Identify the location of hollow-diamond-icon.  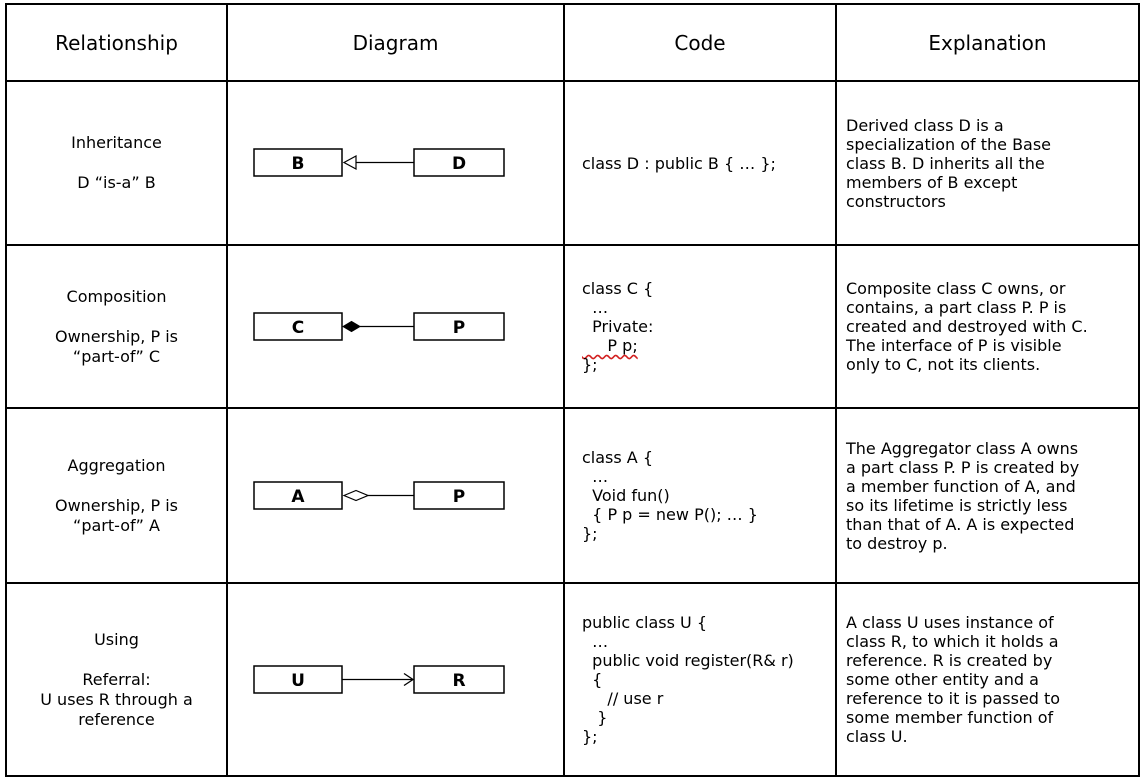
(356, 495).